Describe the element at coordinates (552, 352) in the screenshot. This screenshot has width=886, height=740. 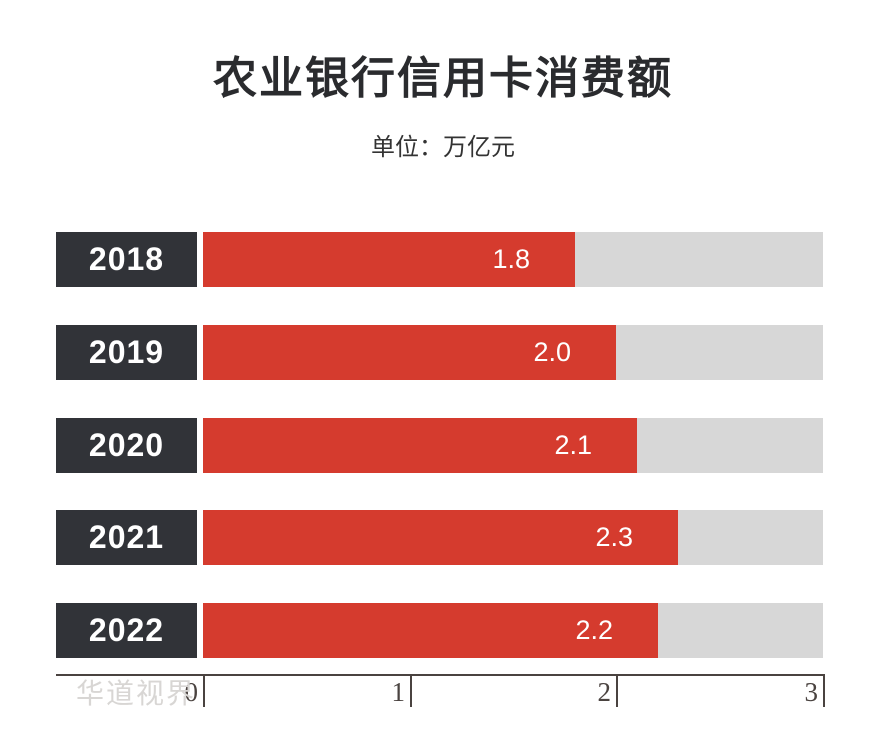
I see `bar-value-label: 2.0` at that location.